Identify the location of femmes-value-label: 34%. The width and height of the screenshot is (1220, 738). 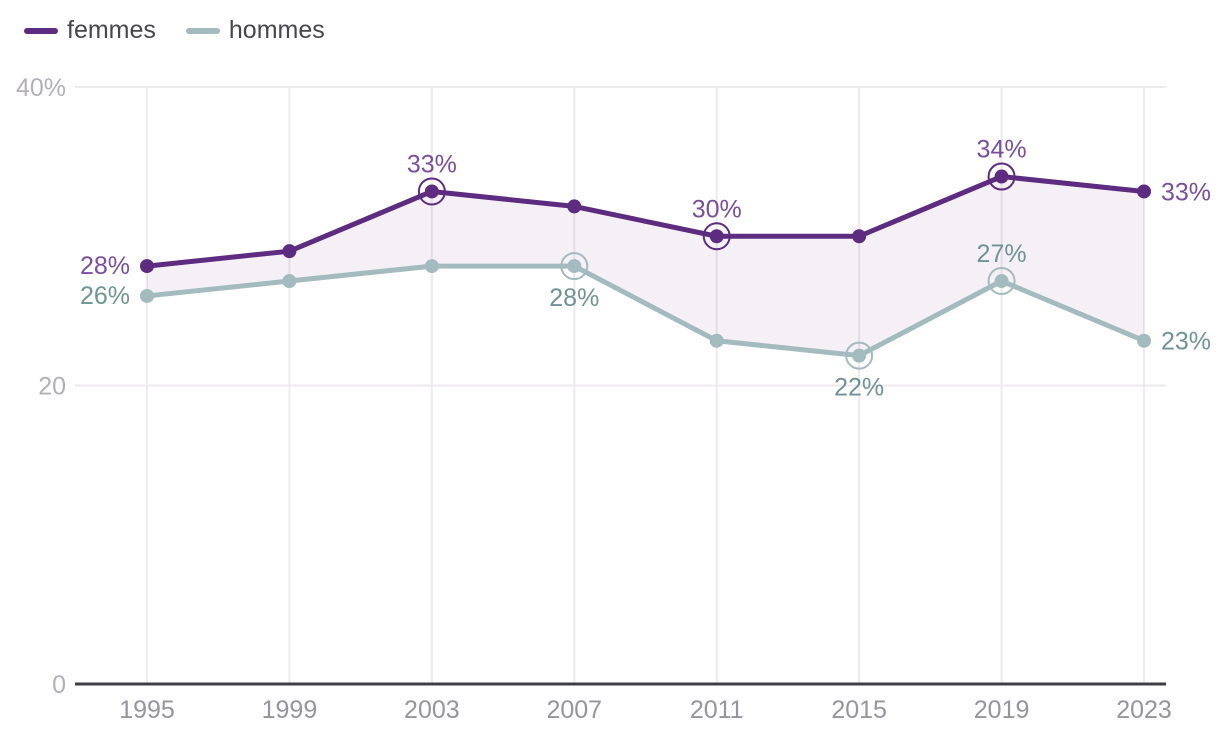
(1002, 150).